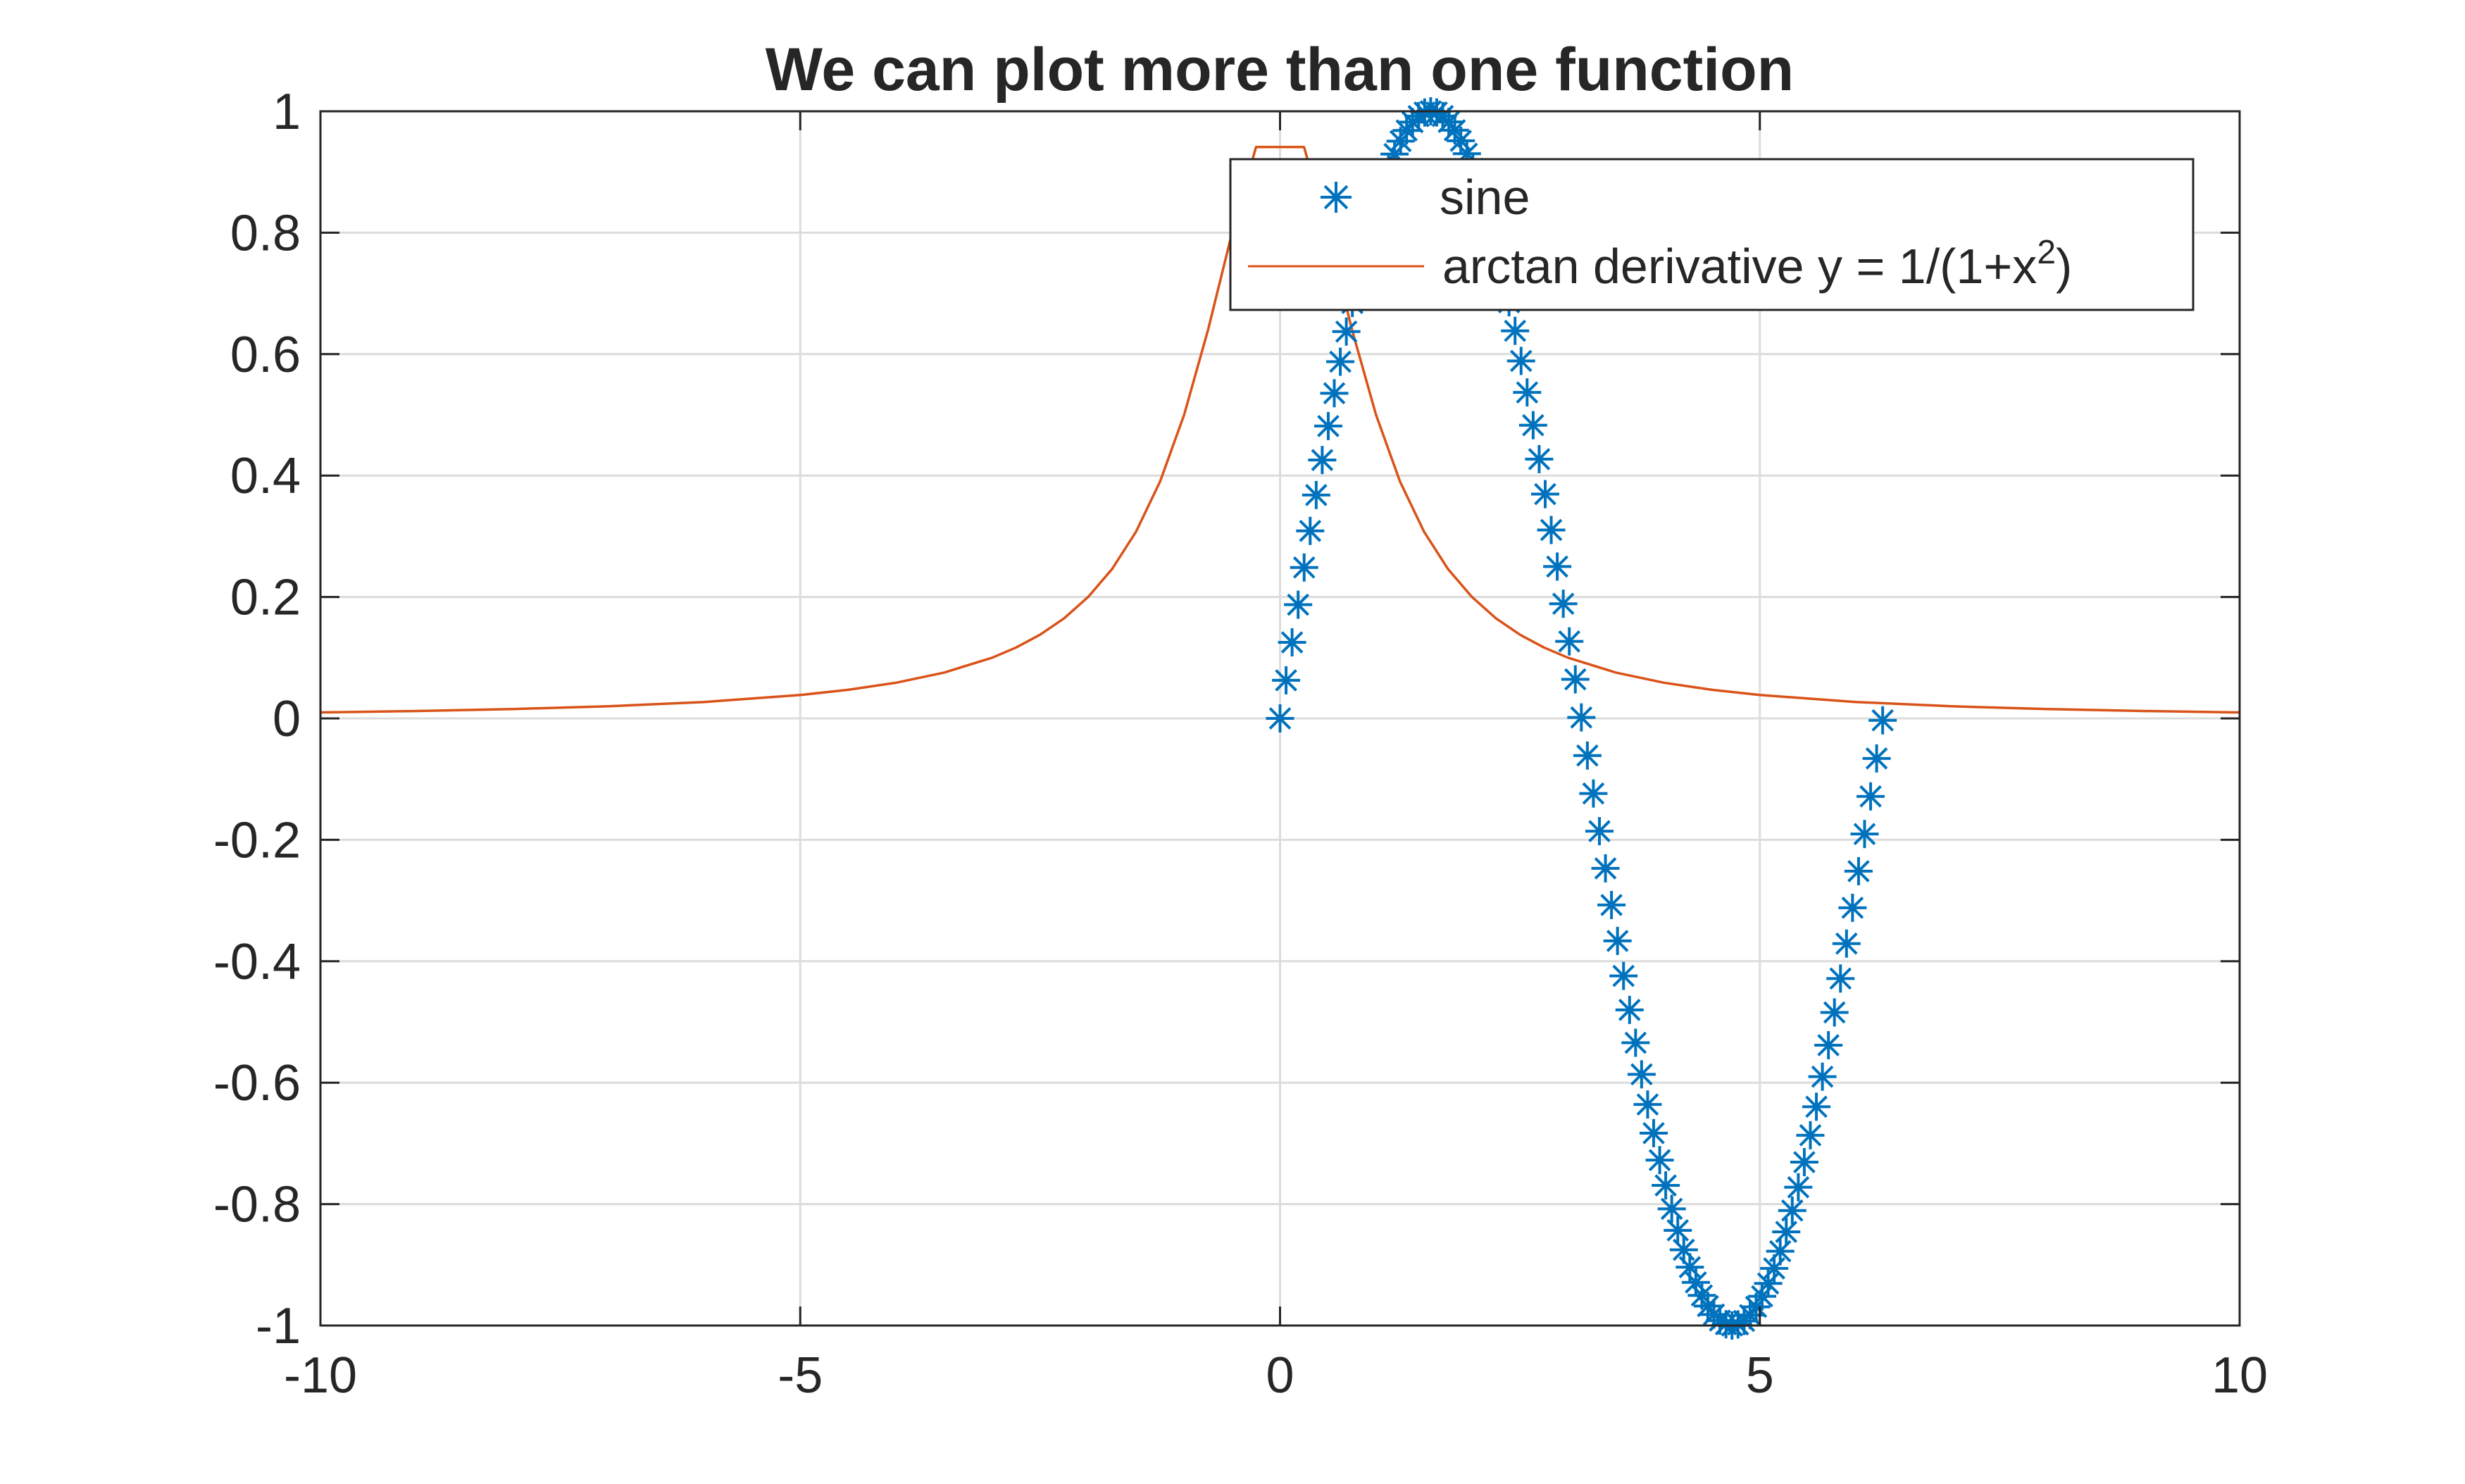  What do you see at coordinates (265, 598) in the screenshot?
I see `y-tick-label: 0.2` at bounding box center [265, 598].